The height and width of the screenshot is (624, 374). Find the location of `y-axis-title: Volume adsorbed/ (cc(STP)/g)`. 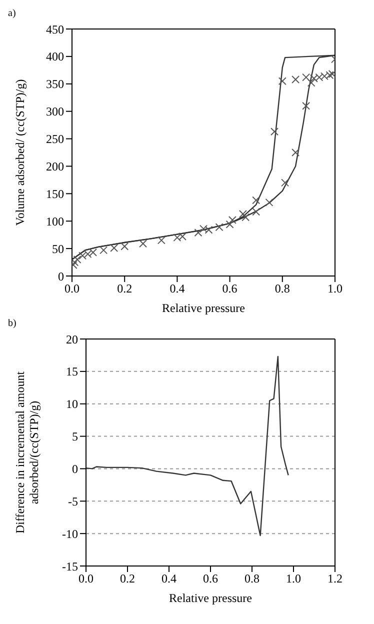

y-axis-title: Volume adsorbed/ (cc(STP)/g) is located at coordinates (20, 152).